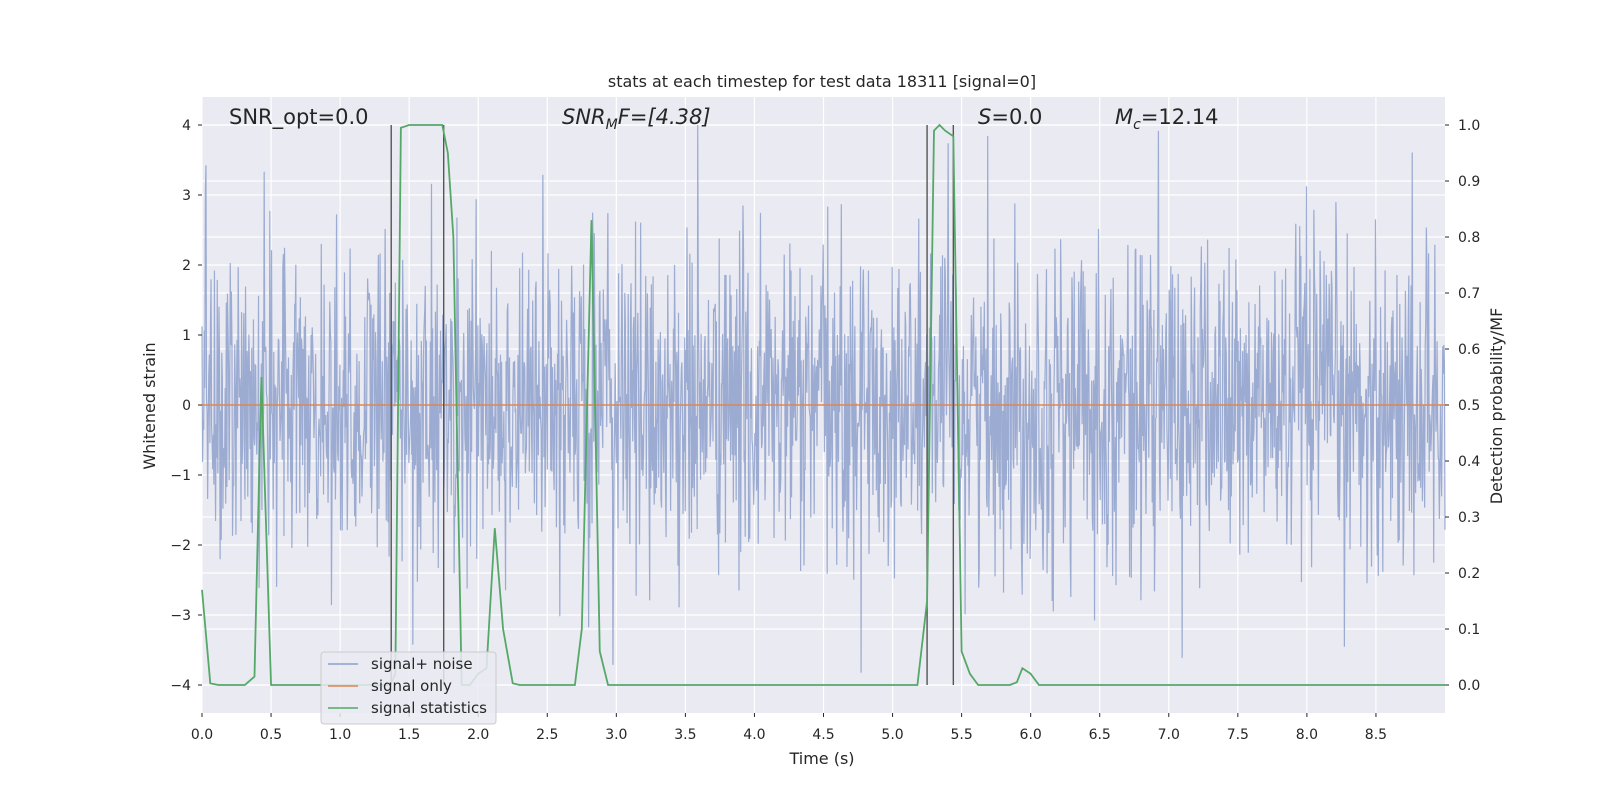  What do you see at coordinates (180, 546) in the screenshot?
I see `y-tick-label-left: −2` at bounding box center [180, 546].